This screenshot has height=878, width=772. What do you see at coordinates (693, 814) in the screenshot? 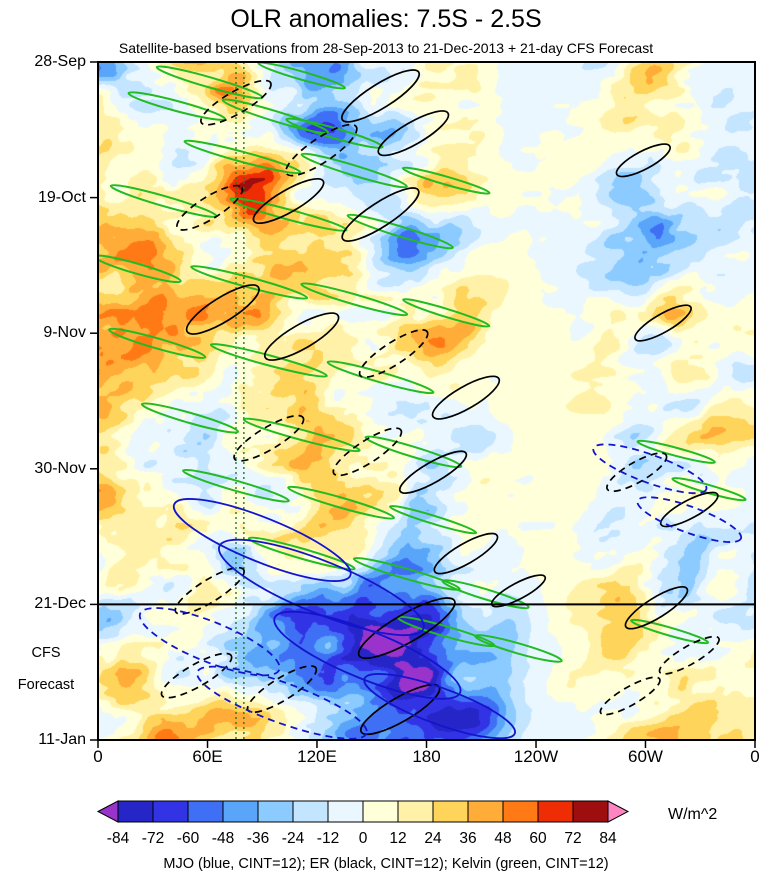
I see `colorbar-units: W/m^2` at bounding box center [693, 814].